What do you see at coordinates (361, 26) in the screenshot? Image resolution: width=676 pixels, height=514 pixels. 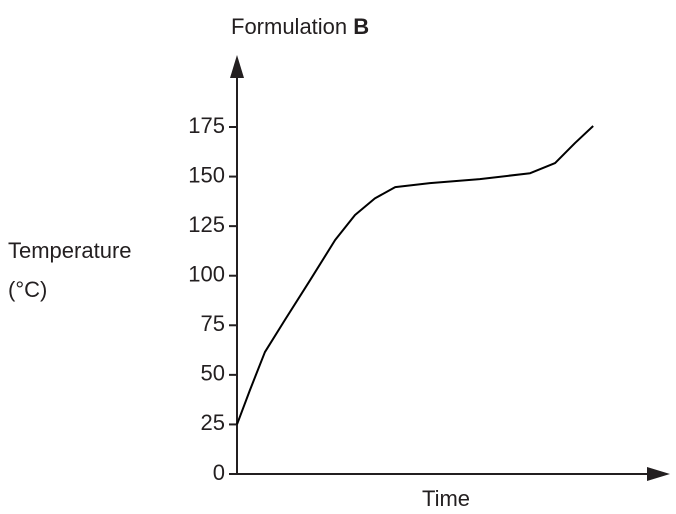 I see `title-bold: B` at bounding box center [361, 26].